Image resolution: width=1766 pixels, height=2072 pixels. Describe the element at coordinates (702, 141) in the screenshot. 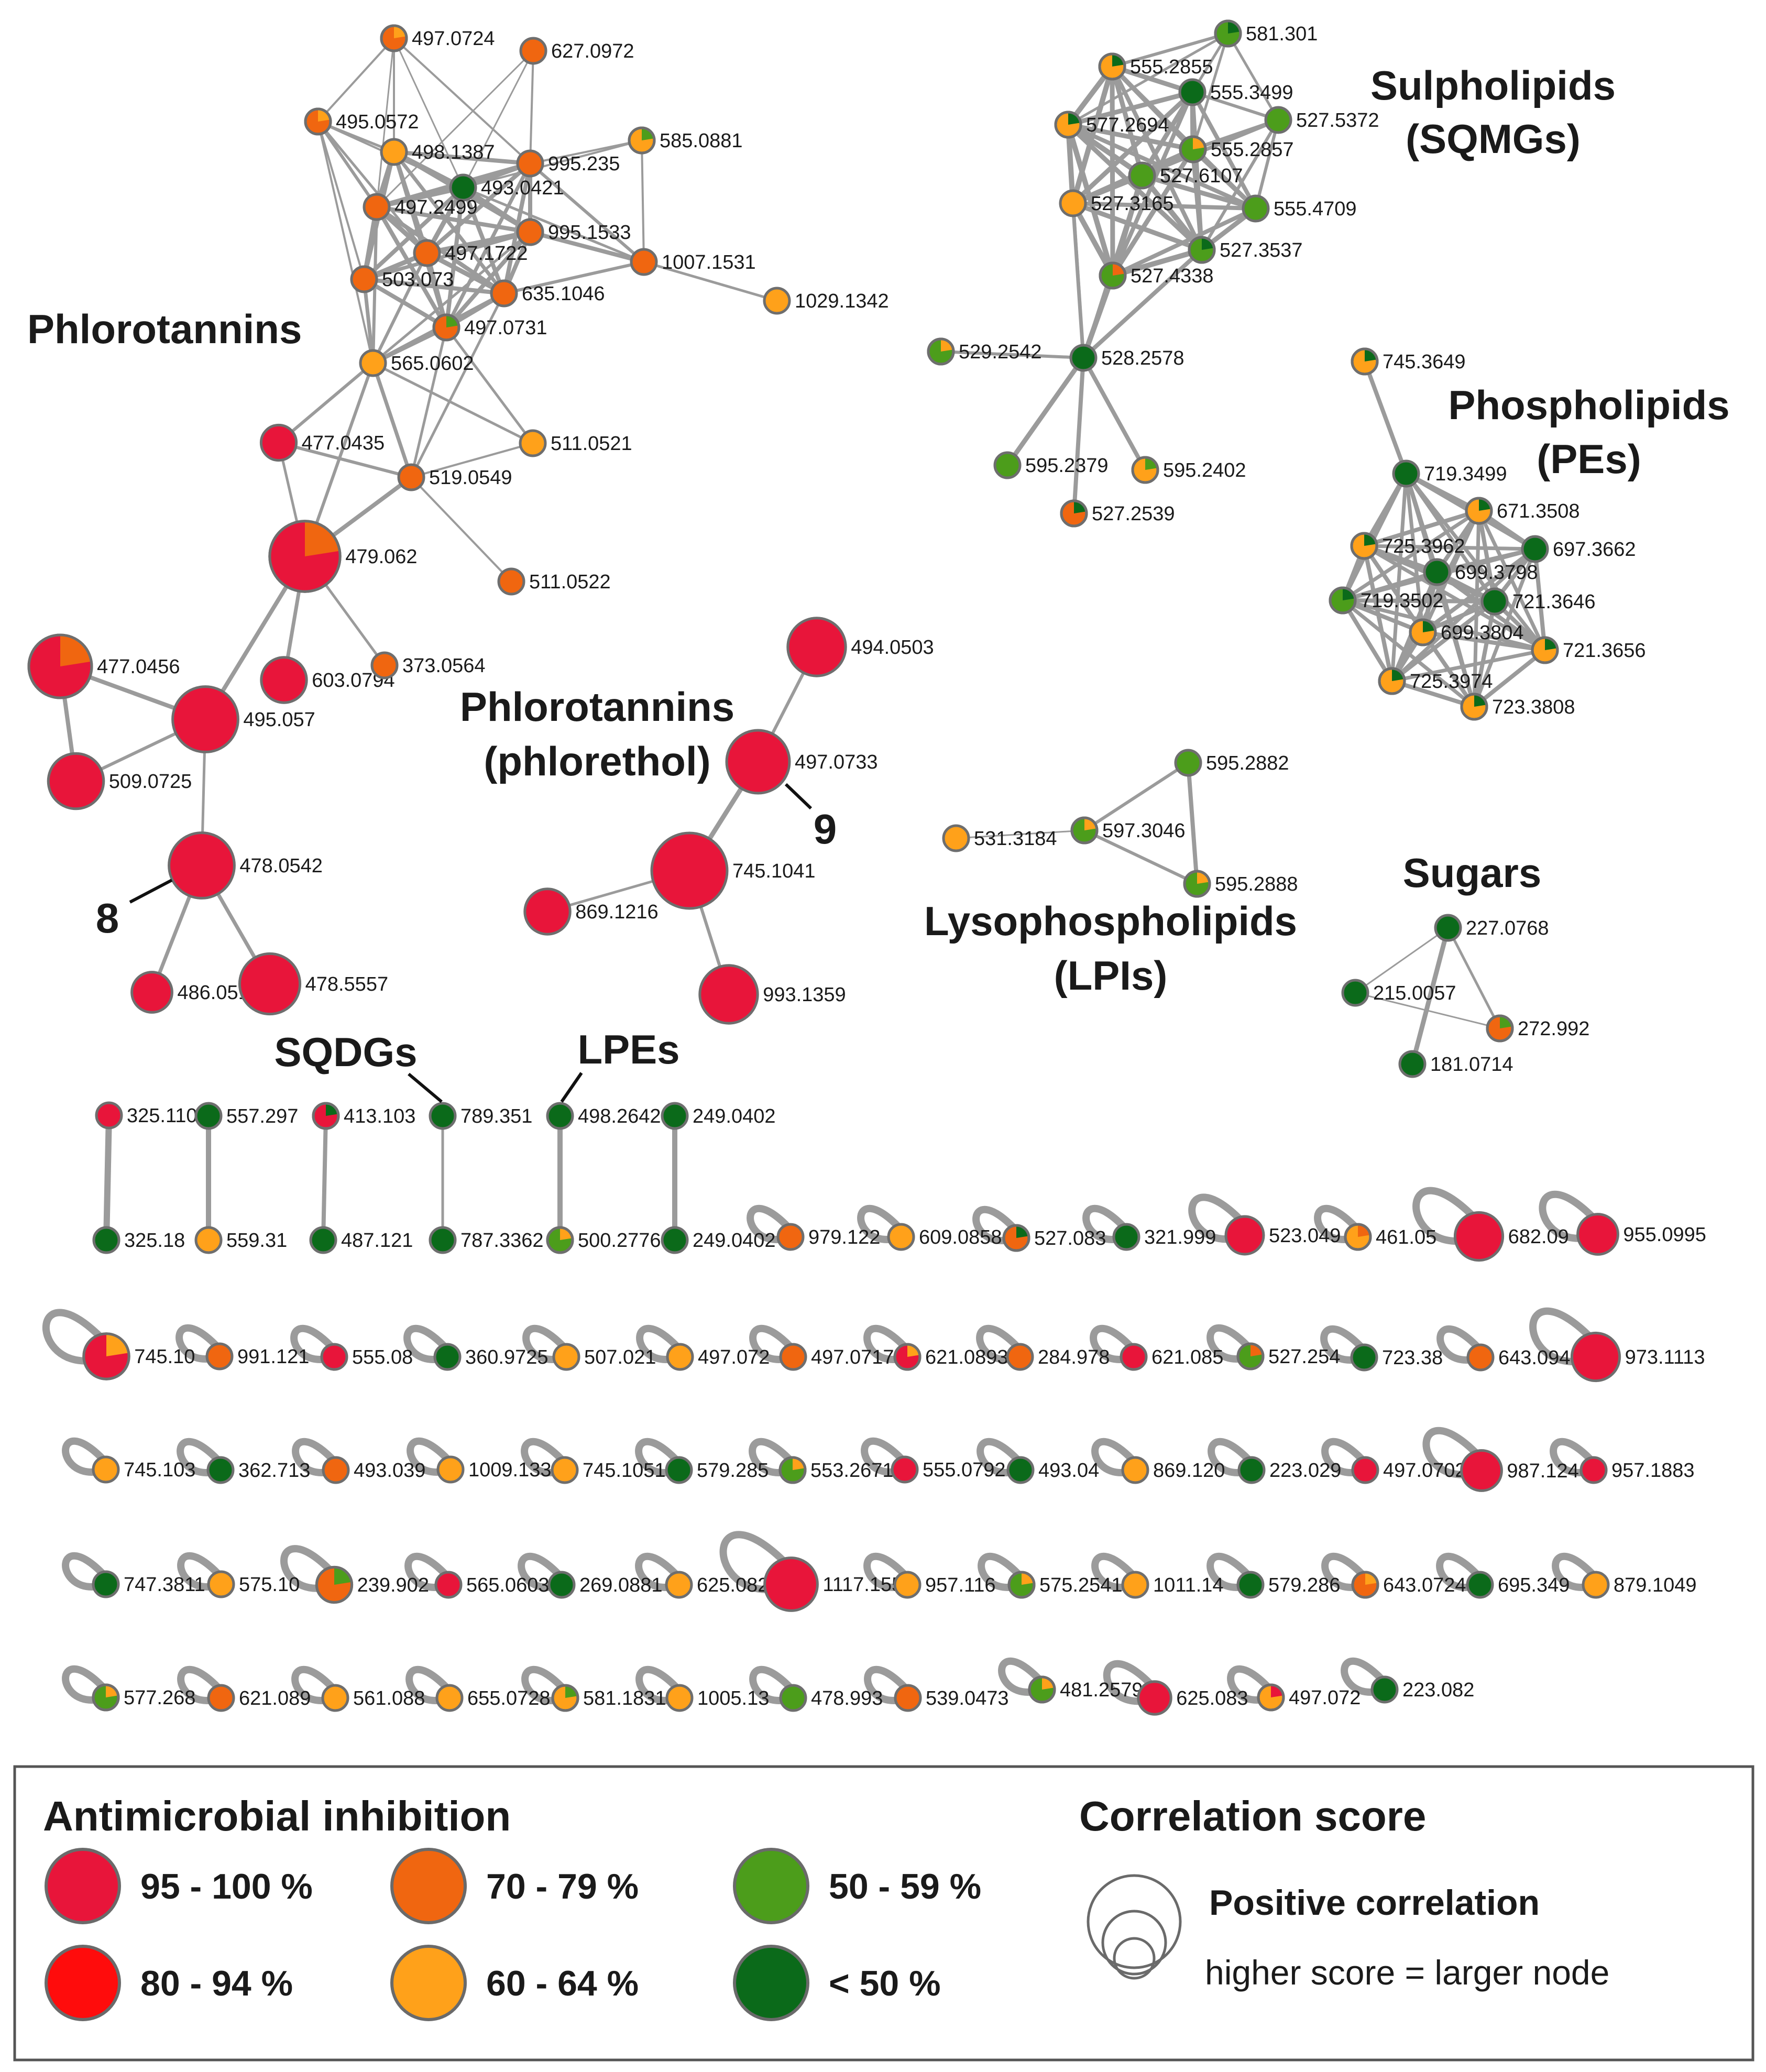

I see `node-label: 585.0881` at that location.